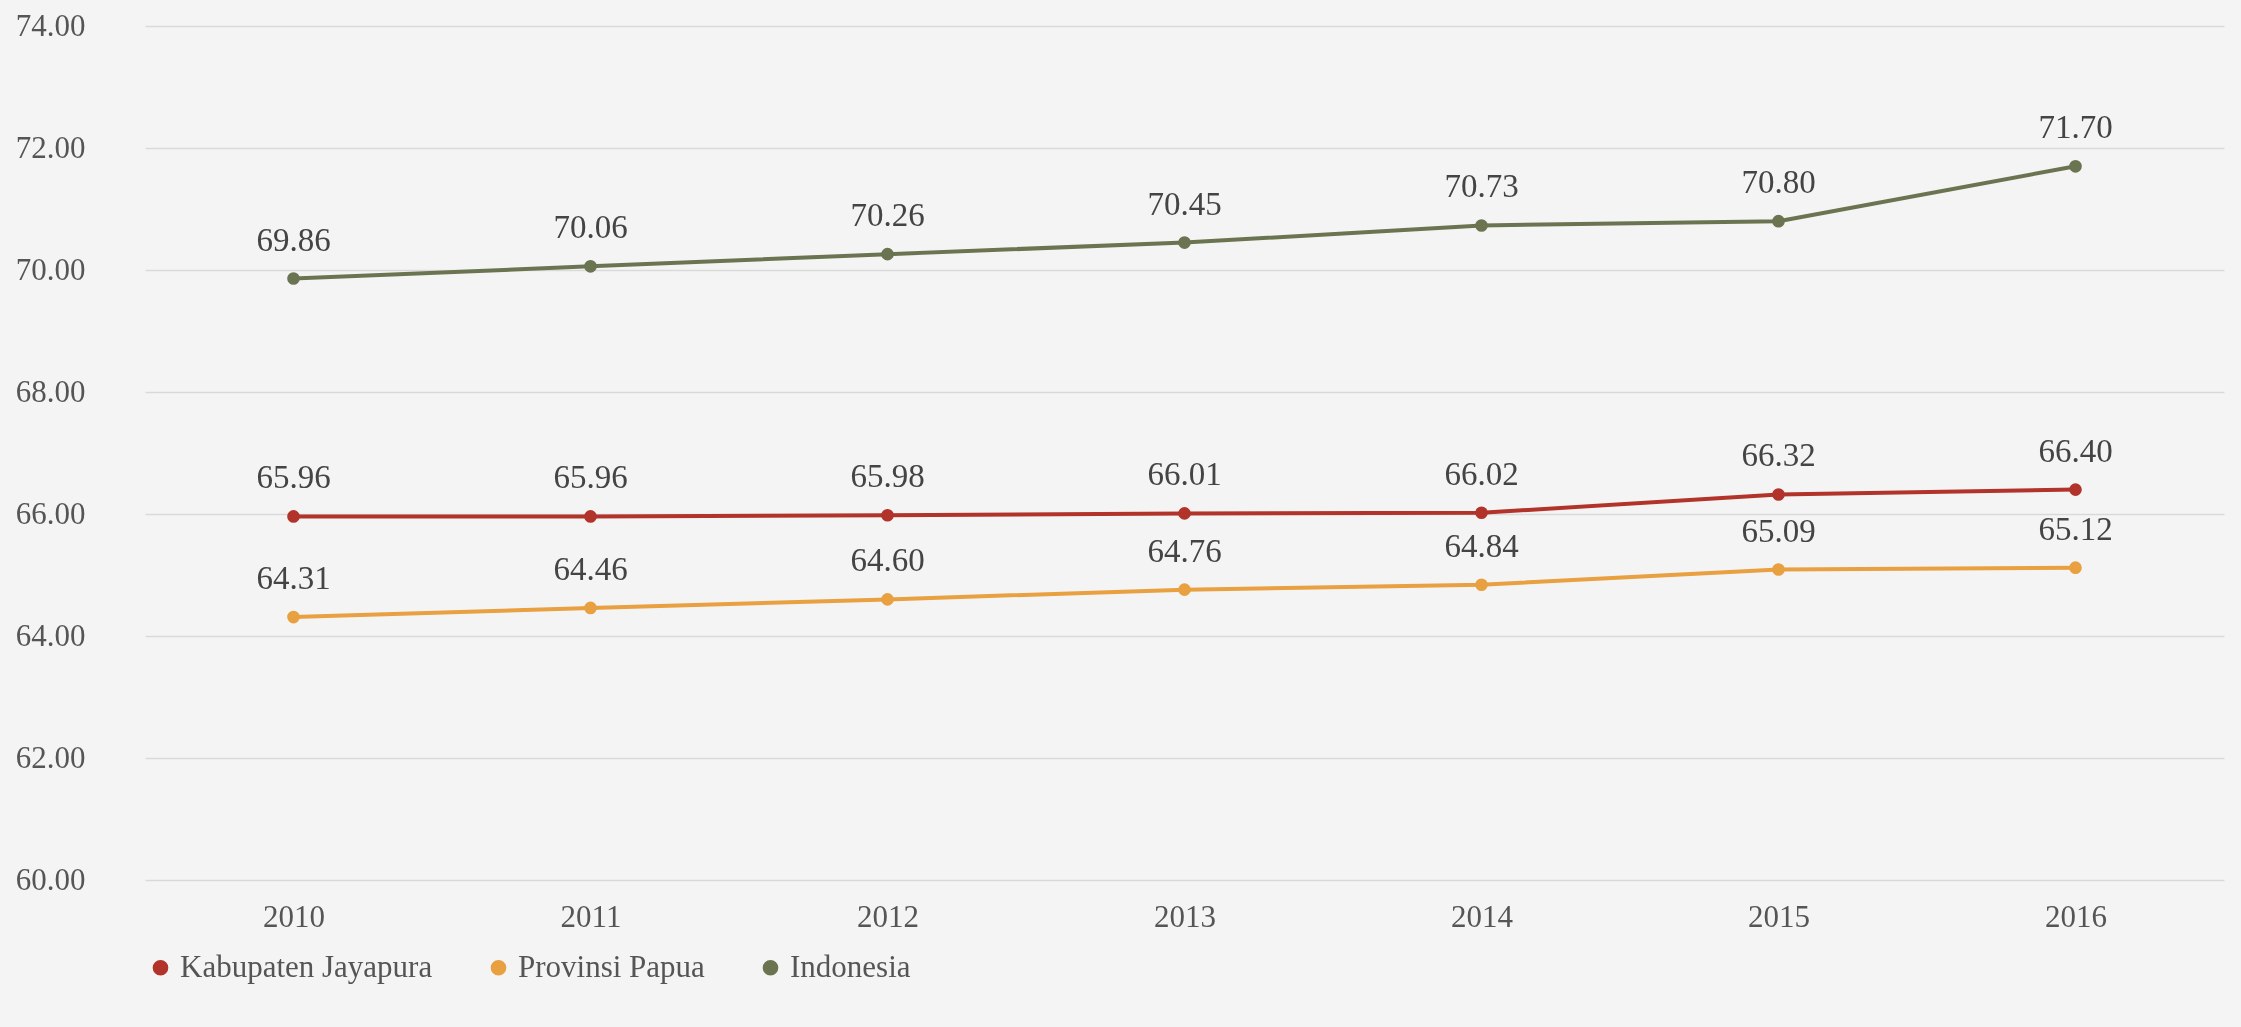 The image size is (2241, 1027). What do you see at coordinates (1778, 182) in the screenshot?
I see `data-label: 70.80` at bounding box center [1778, 182].